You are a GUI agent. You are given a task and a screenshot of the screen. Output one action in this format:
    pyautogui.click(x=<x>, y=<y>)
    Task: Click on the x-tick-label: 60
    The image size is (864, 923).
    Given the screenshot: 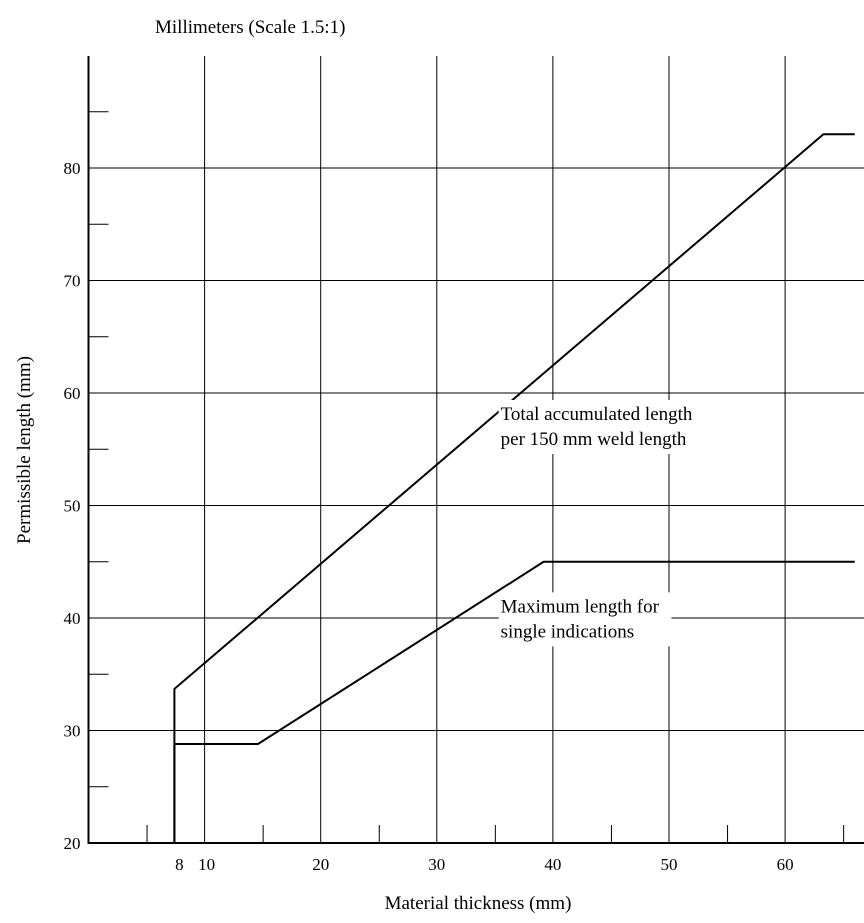 What is the action you would take?
    pyautogui.click(x=785, y=864)
    